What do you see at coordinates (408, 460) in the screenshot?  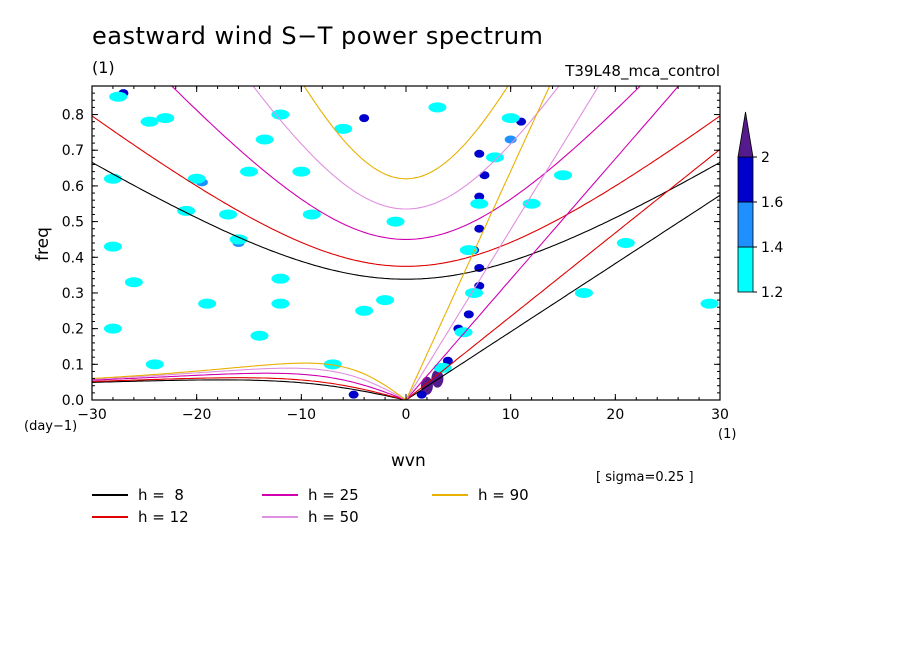 I see `x-axis-label: wvn` at bounding box center [408, 460].